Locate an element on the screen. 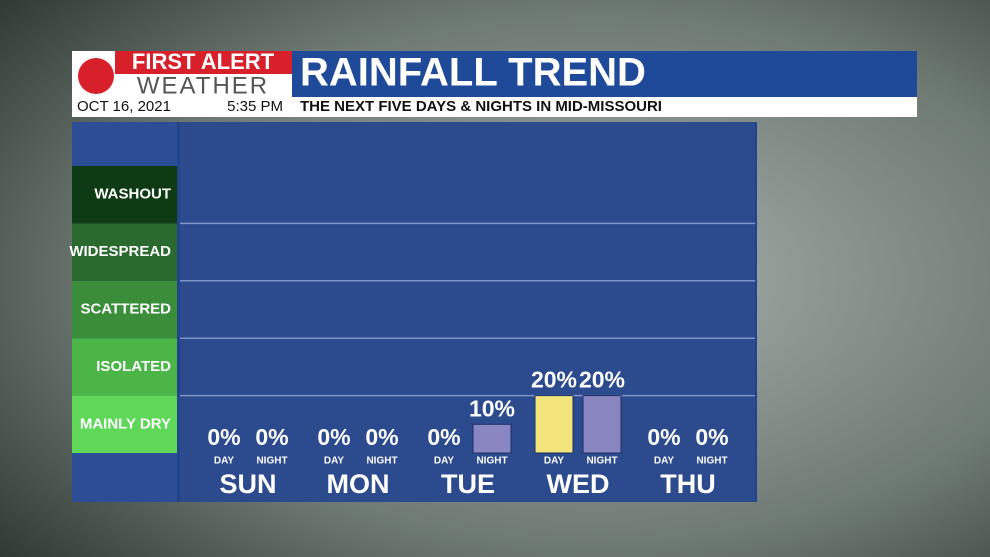 The width and height of the screenshot is (990, 557). logo-band is located at coordinates (203, 62).